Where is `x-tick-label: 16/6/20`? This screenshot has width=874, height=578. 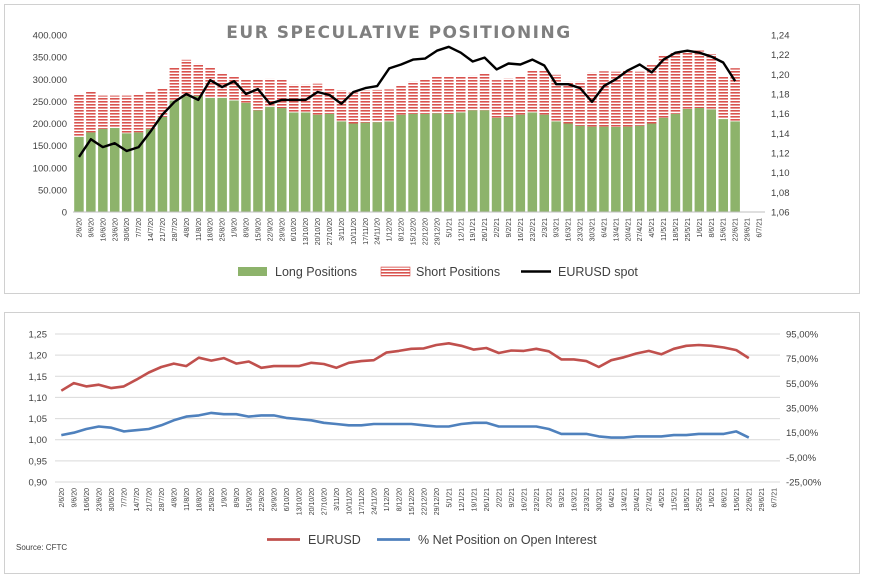 x-tick-label: 16/6/20 is located at coordinates (103, 229).